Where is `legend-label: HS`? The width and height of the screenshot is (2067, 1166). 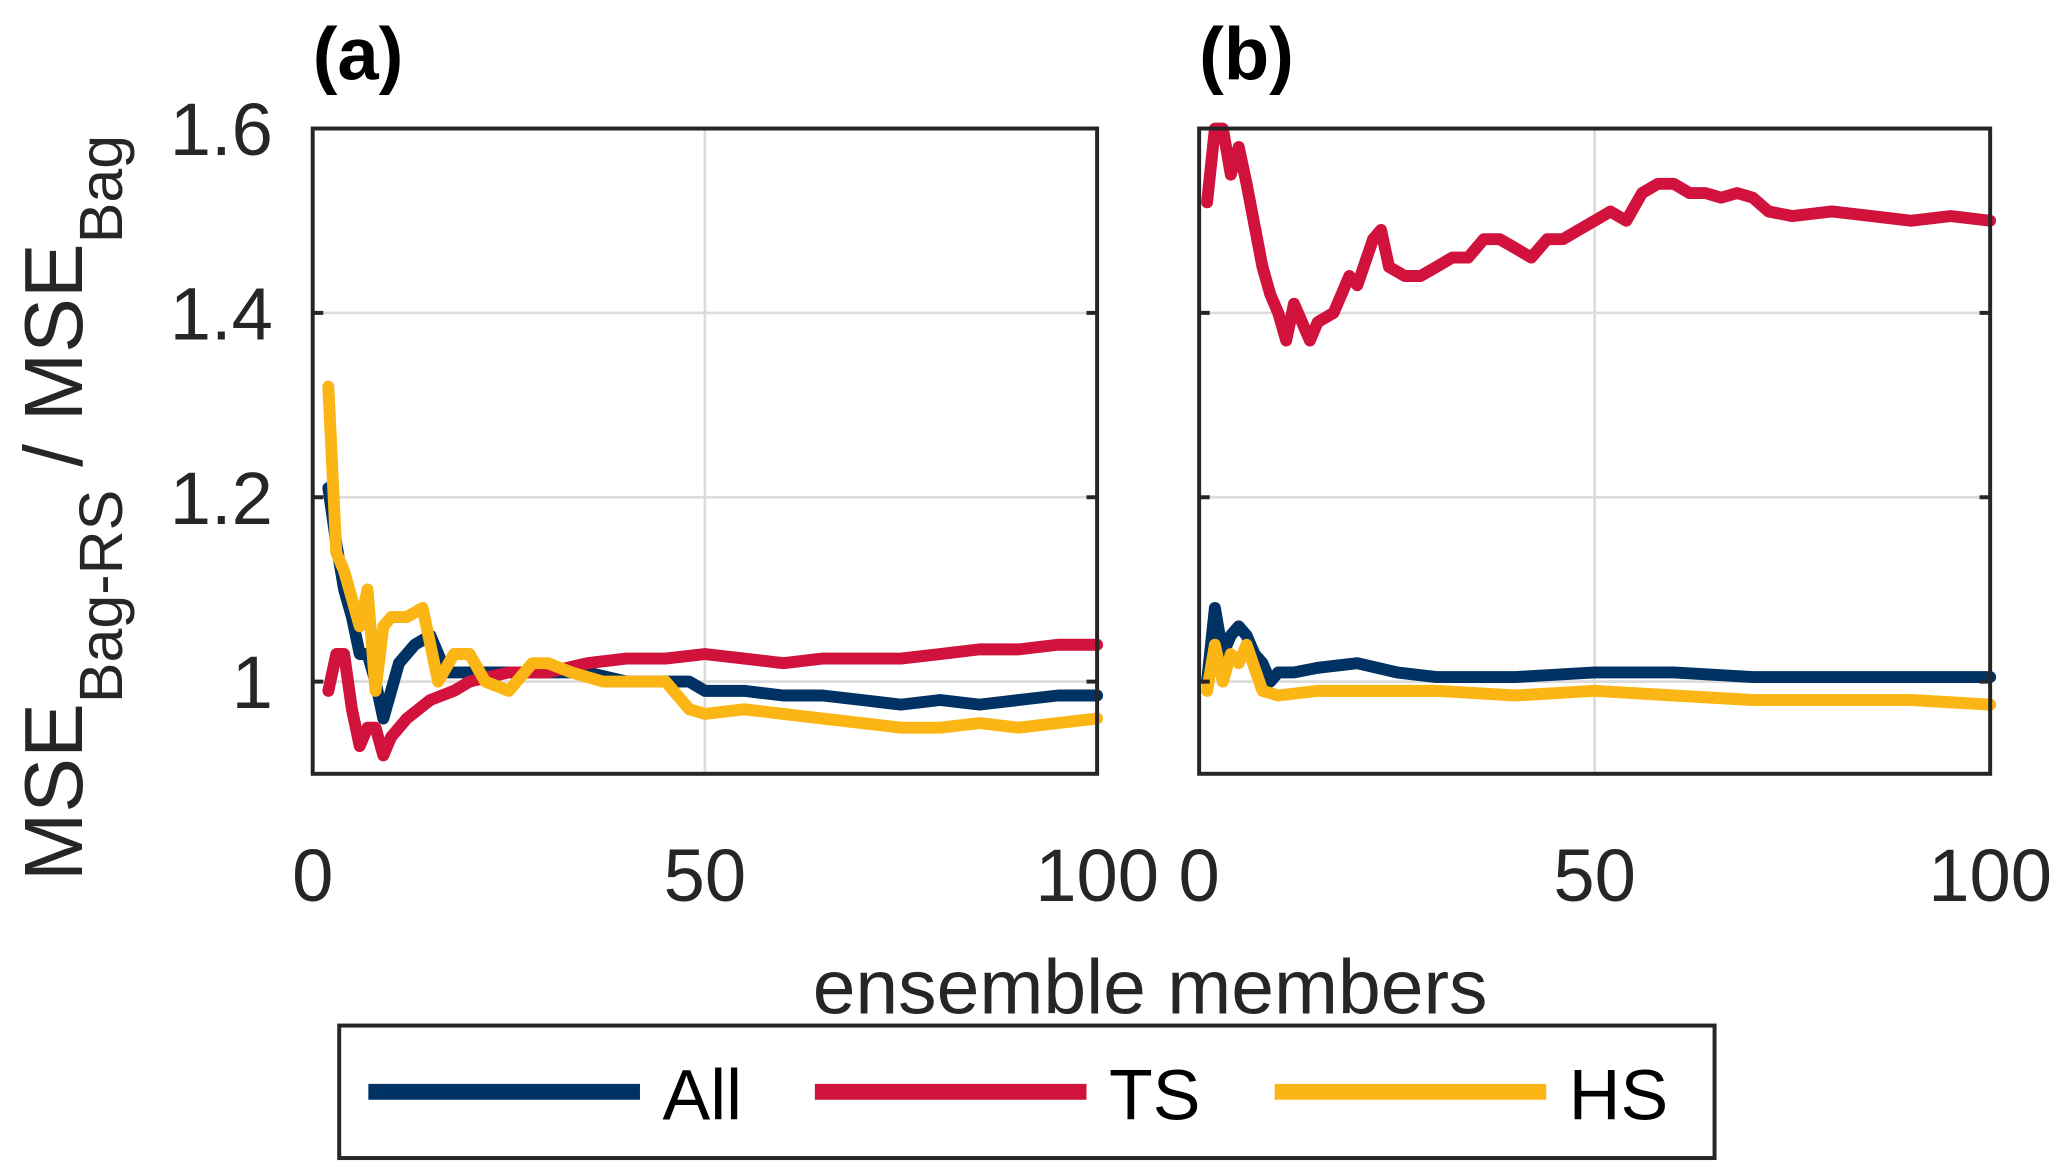 legend-label: HS is located at coordinates (1618, 1096).